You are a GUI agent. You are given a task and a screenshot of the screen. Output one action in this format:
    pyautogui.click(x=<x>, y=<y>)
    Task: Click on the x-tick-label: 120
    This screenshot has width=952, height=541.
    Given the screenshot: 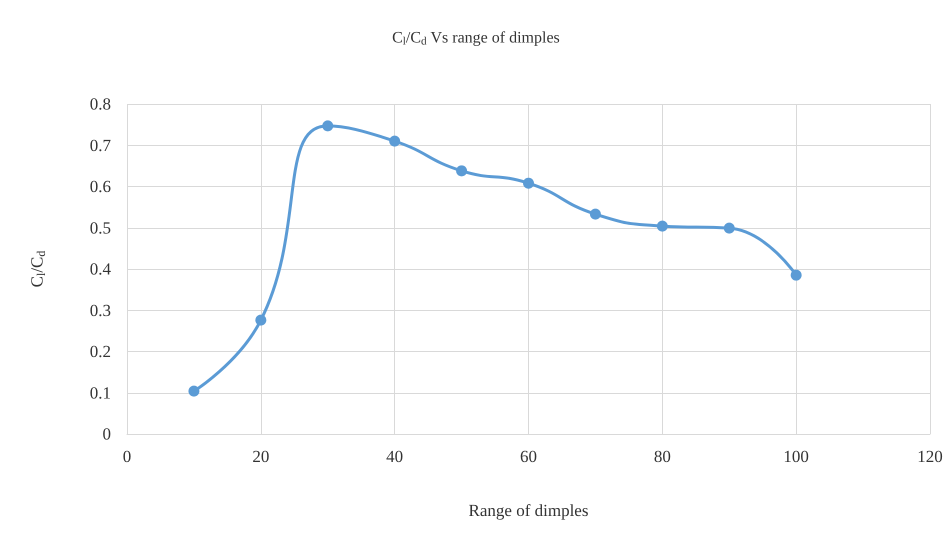 What is the action you would take?
    pyautogui.click(x=930, y=456)
    